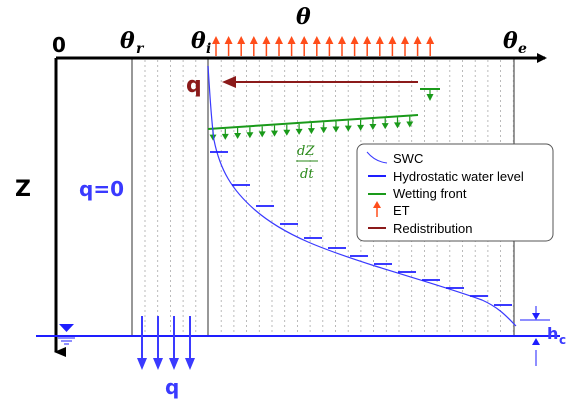 This screenshot has height=407, width=568. What do you see at coordinates (140, 49) in the screenshot?
I see `theta-r-subscript: r` at bounding box center [140, 49].